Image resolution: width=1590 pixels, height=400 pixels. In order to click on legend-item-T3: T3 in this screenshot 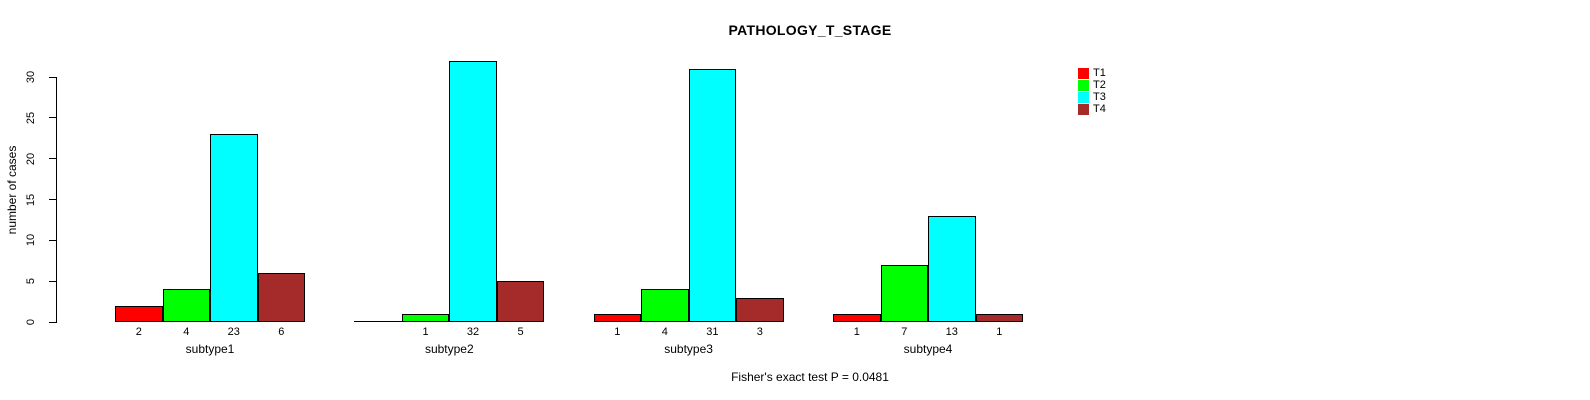, I will do `click(1092, 97)`.